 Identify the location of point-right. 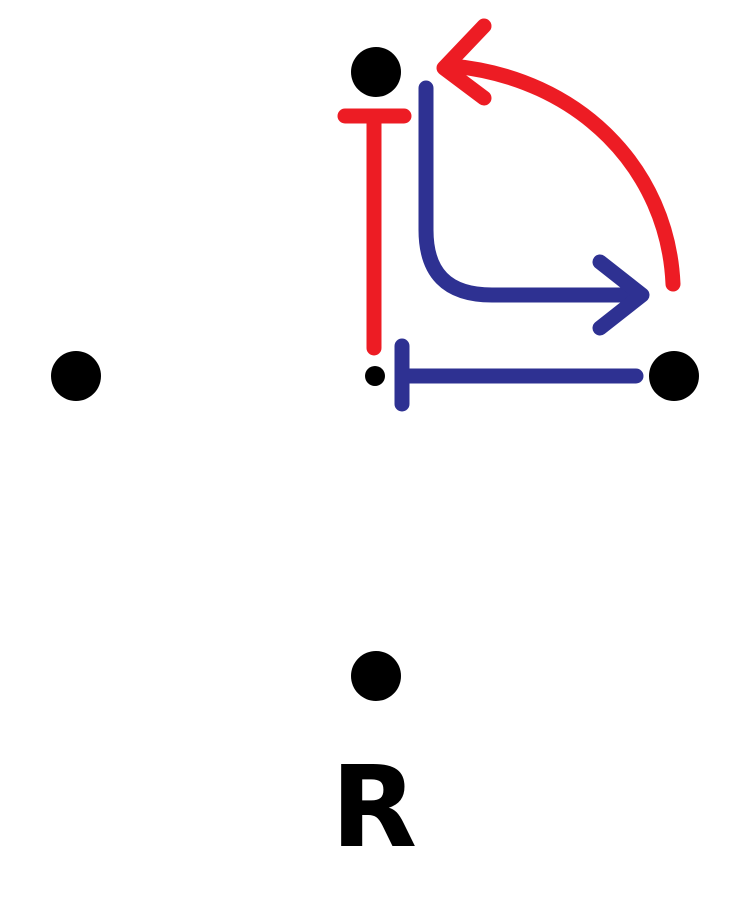
(674, 376).